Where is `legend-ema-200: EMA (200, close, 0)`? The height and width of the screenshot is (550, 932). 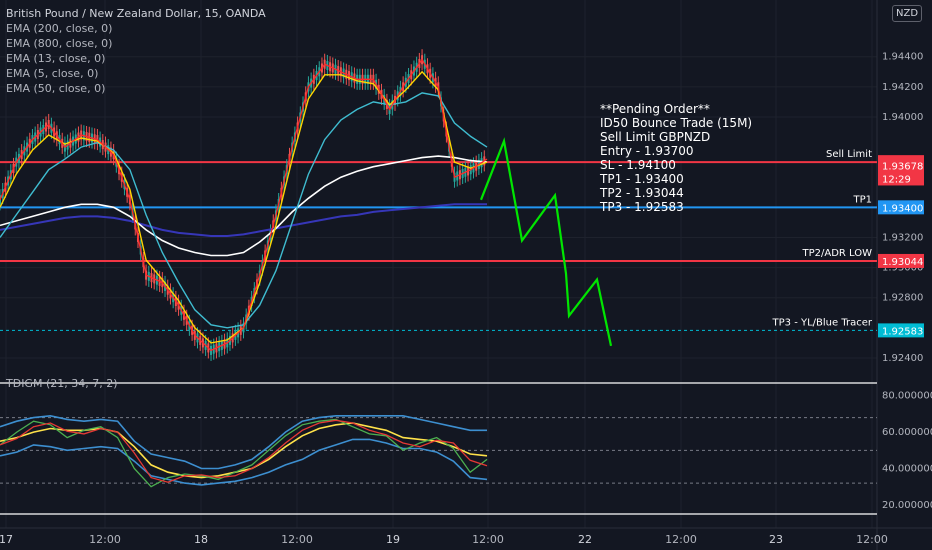
legend-ema-200: EMA (200, close, 0) is located at coordinates (59, 28).